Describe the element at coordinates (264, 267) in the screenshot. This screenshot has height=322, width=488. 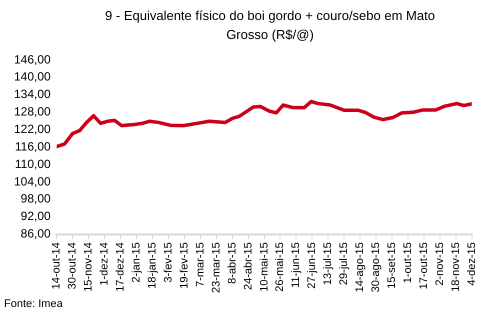
I see `x-tick-label: 10-mai-15` at that location.